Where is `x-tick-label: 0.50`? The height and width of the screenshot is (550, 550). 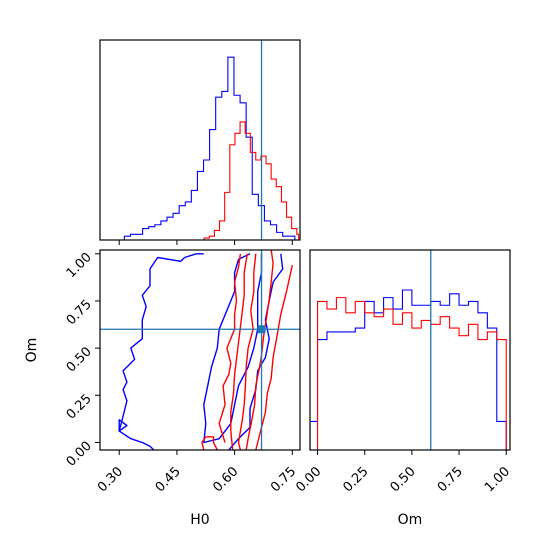 x-tick-label: 0.50 is located at coordinates (403, 479).